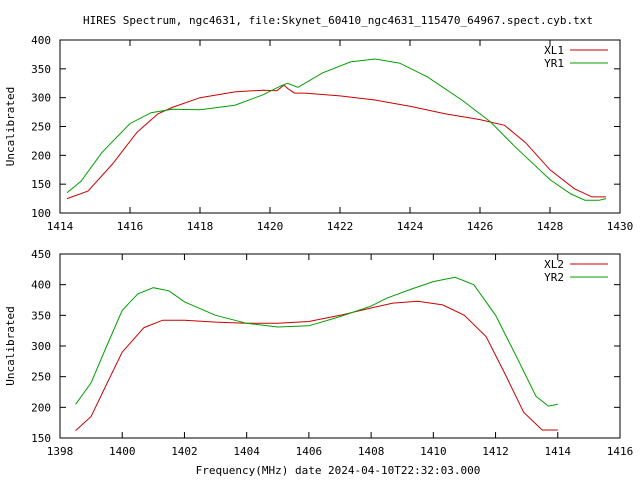  What do you see at coordinates (184, 451) in the screenshot?
I see `x-tick-label: 1402` at bounding box center [184, 451].